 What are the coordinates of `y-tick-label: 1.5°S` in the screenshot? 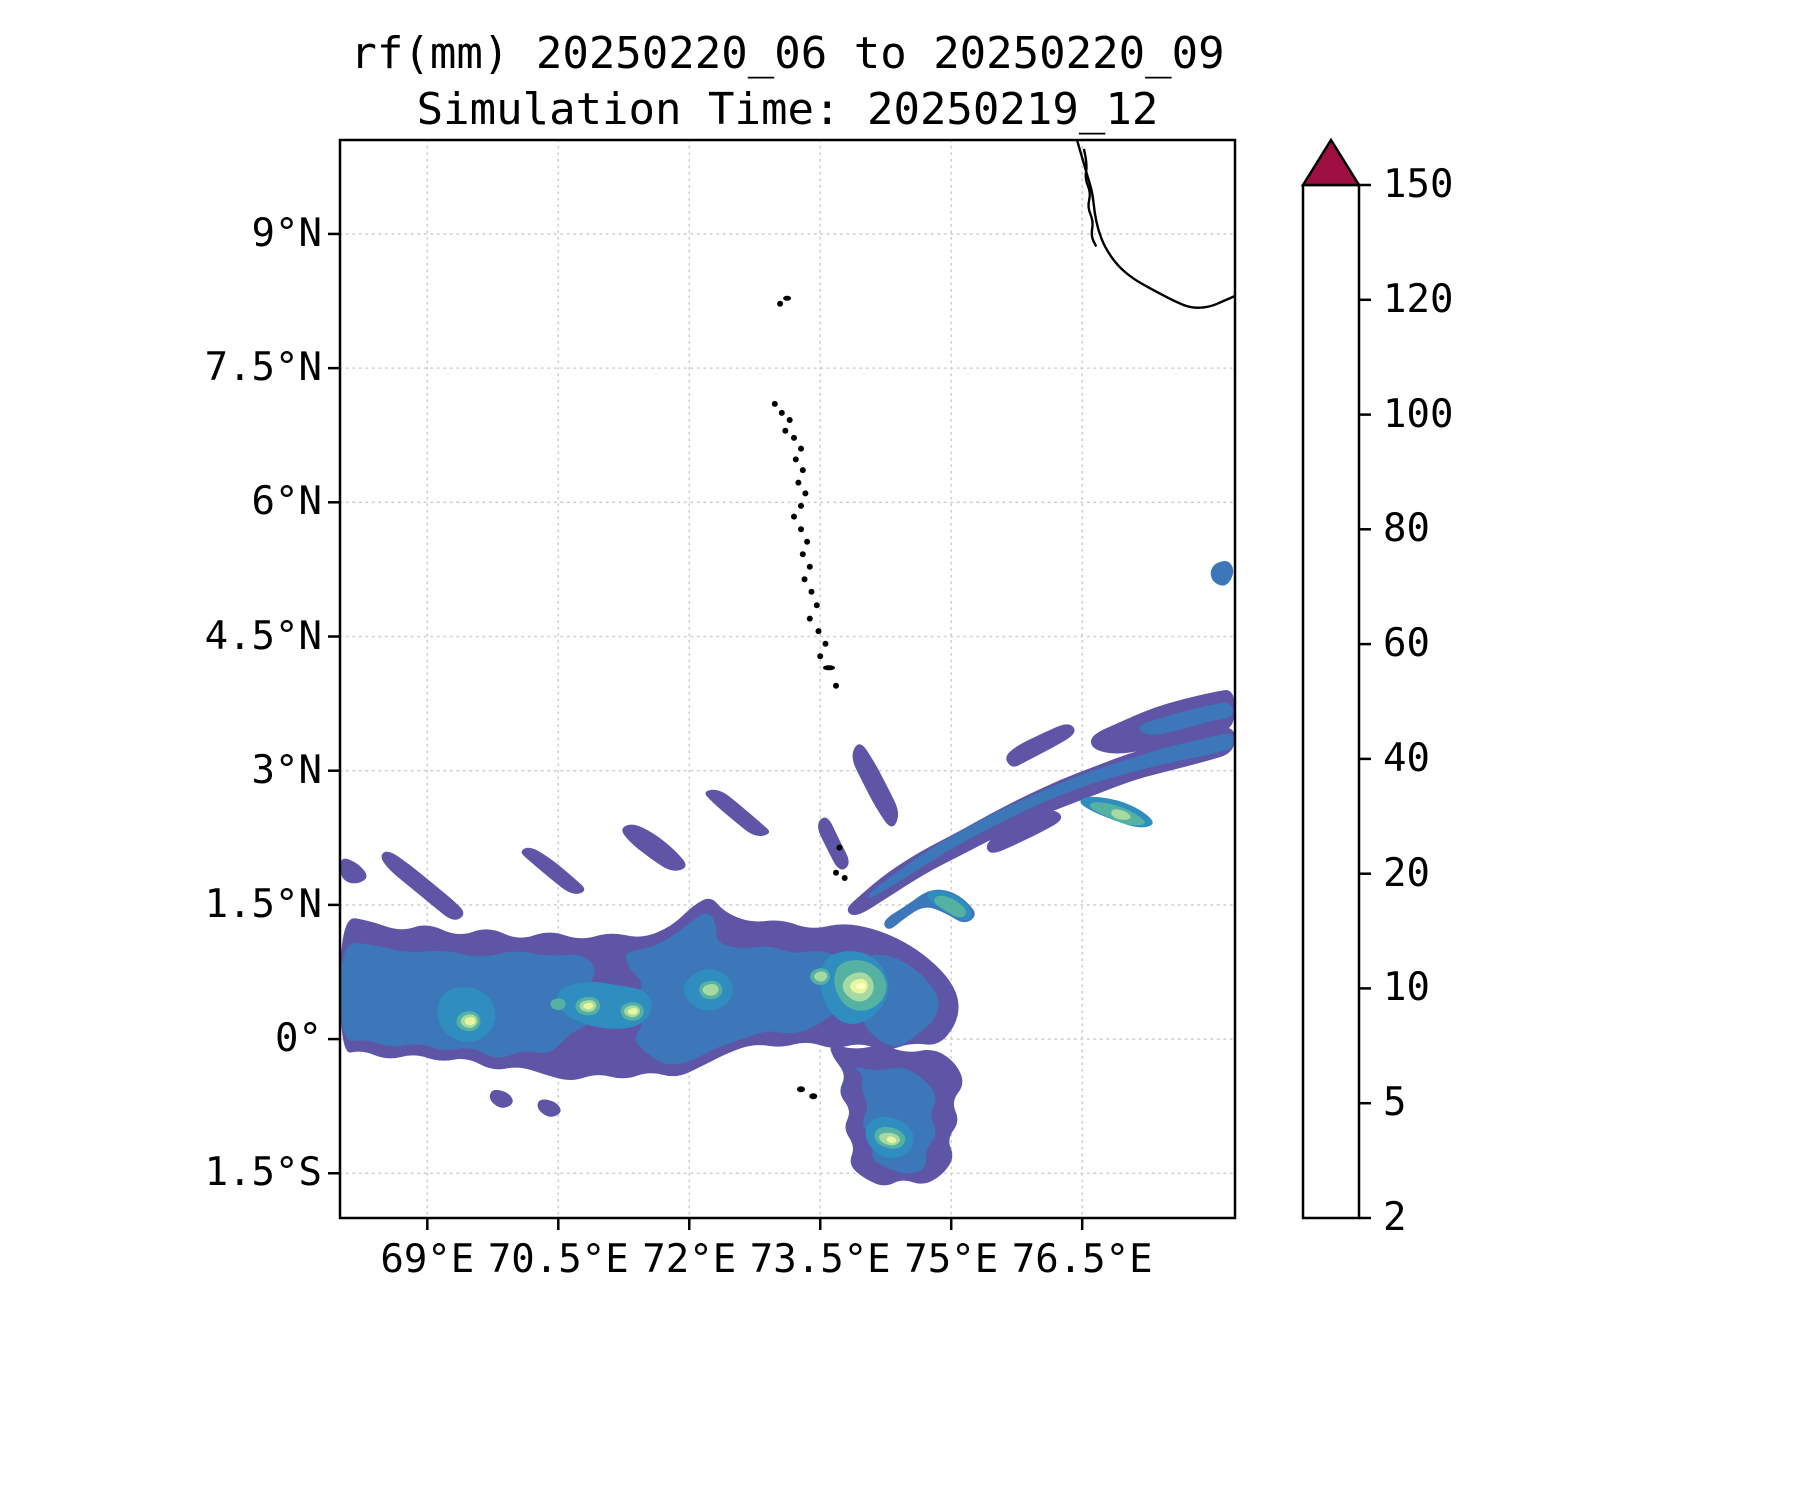 It's located at (263, 1173).